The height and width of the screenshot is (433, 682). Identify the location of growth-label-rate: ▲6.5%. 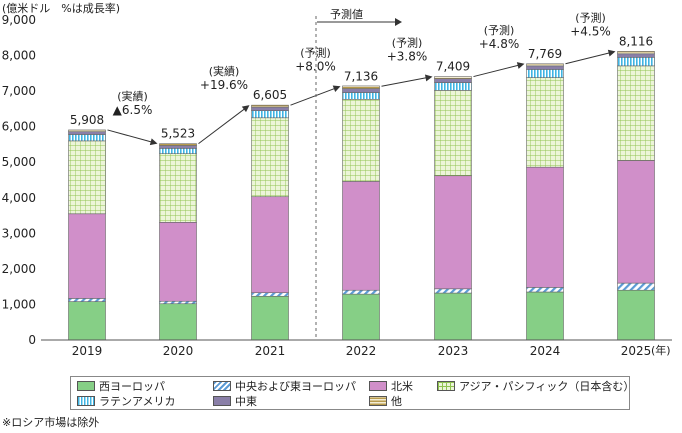
(133, 110).